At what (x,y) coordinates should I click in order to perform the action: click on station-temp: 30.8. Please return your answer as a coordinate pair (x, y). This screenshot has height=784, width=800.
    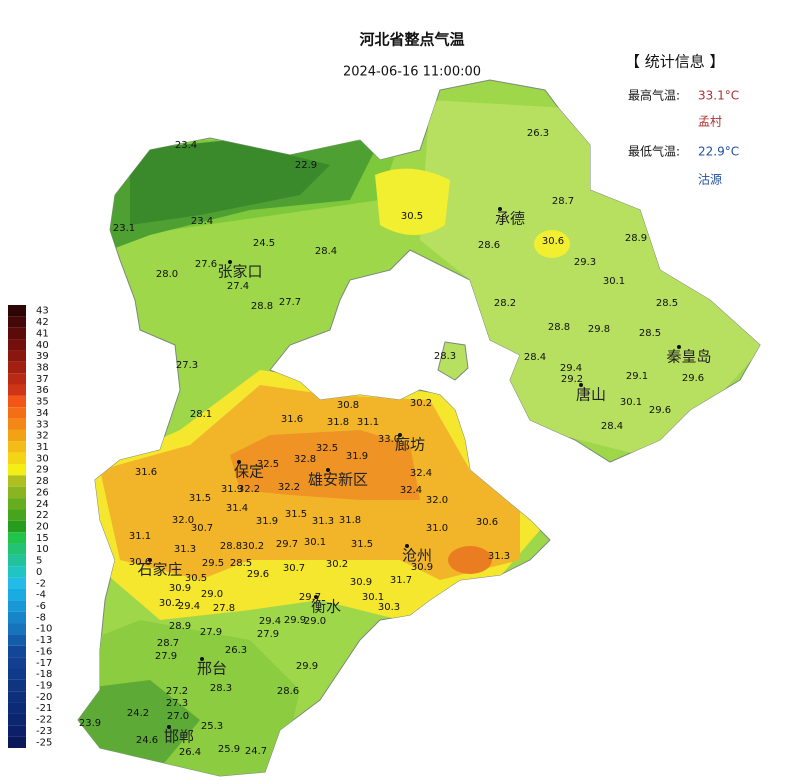
    Looking at the image, I should click on (348, 405).